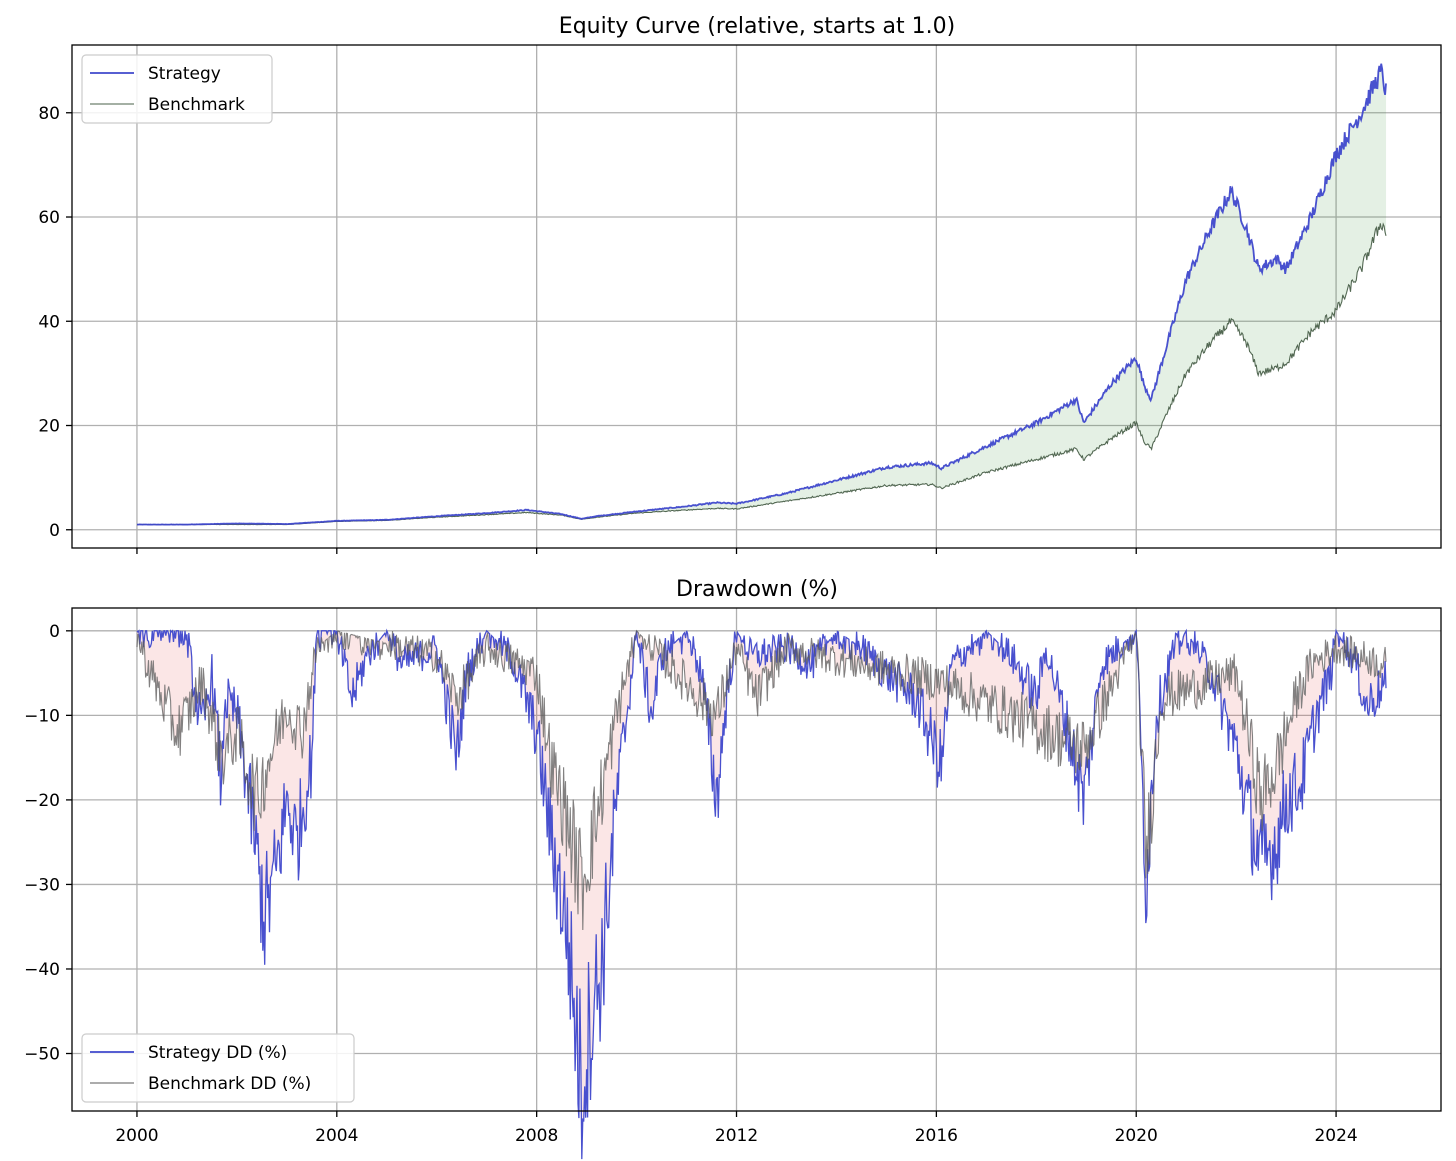 This screenshot has height=1161, width=1456. Describe the element at coordinates (49, 218) in the screenshot. I see `y-tick-label: 60` at that location.